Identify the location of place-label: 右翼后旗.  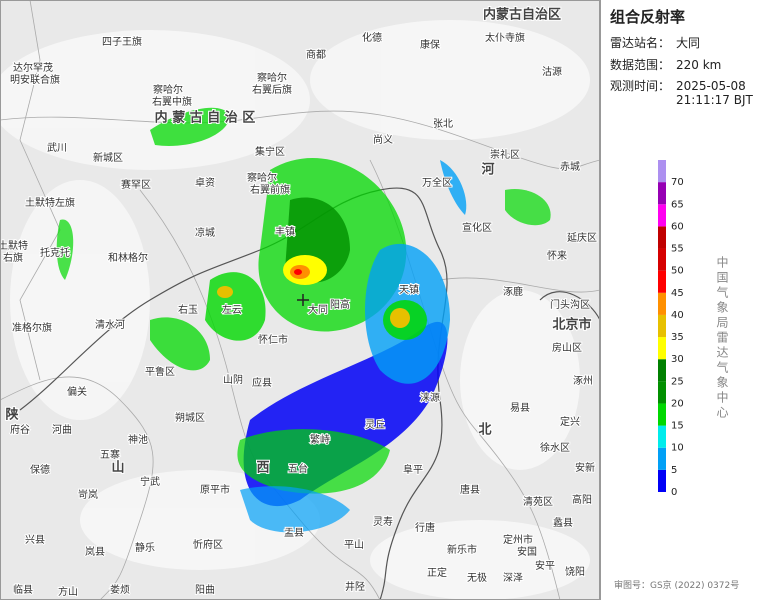
(272, 89).